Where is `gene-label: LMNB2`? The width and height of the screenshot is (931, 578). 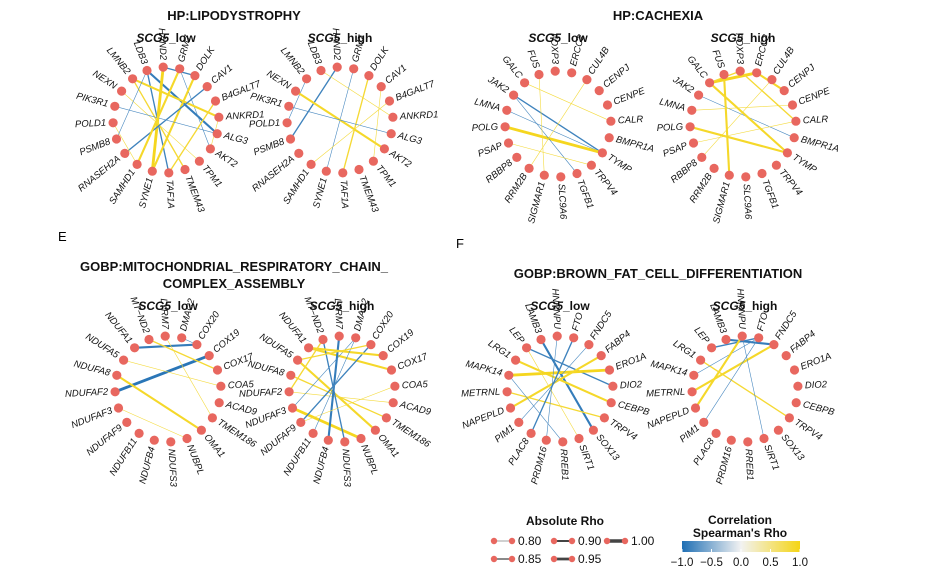
gene-label: LMNB2 is located at coordinates (118, 61).